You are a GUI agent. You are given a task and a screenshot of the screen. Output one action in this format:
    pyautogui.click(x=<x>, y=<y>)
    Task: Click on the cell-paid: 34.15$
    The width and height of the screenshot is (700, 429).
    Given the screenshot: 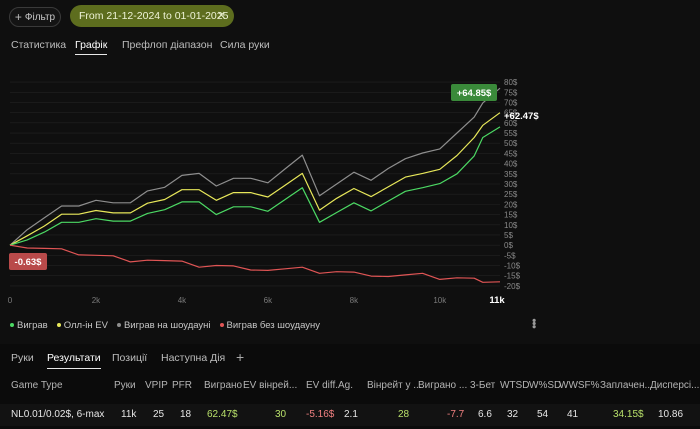 What is the action you would take?
    pyautogui.click(x=628, y=414)
    